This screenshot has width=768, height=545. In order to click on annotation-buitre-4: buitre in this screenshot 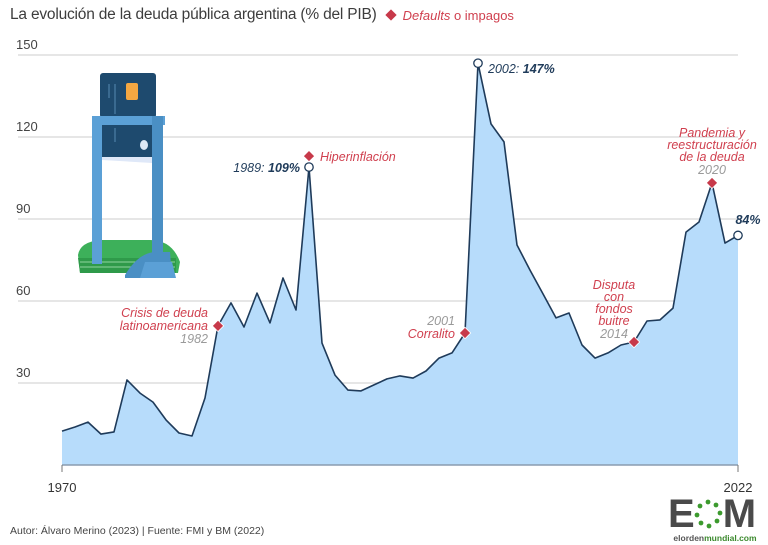, I will do `click(613, 321)`.